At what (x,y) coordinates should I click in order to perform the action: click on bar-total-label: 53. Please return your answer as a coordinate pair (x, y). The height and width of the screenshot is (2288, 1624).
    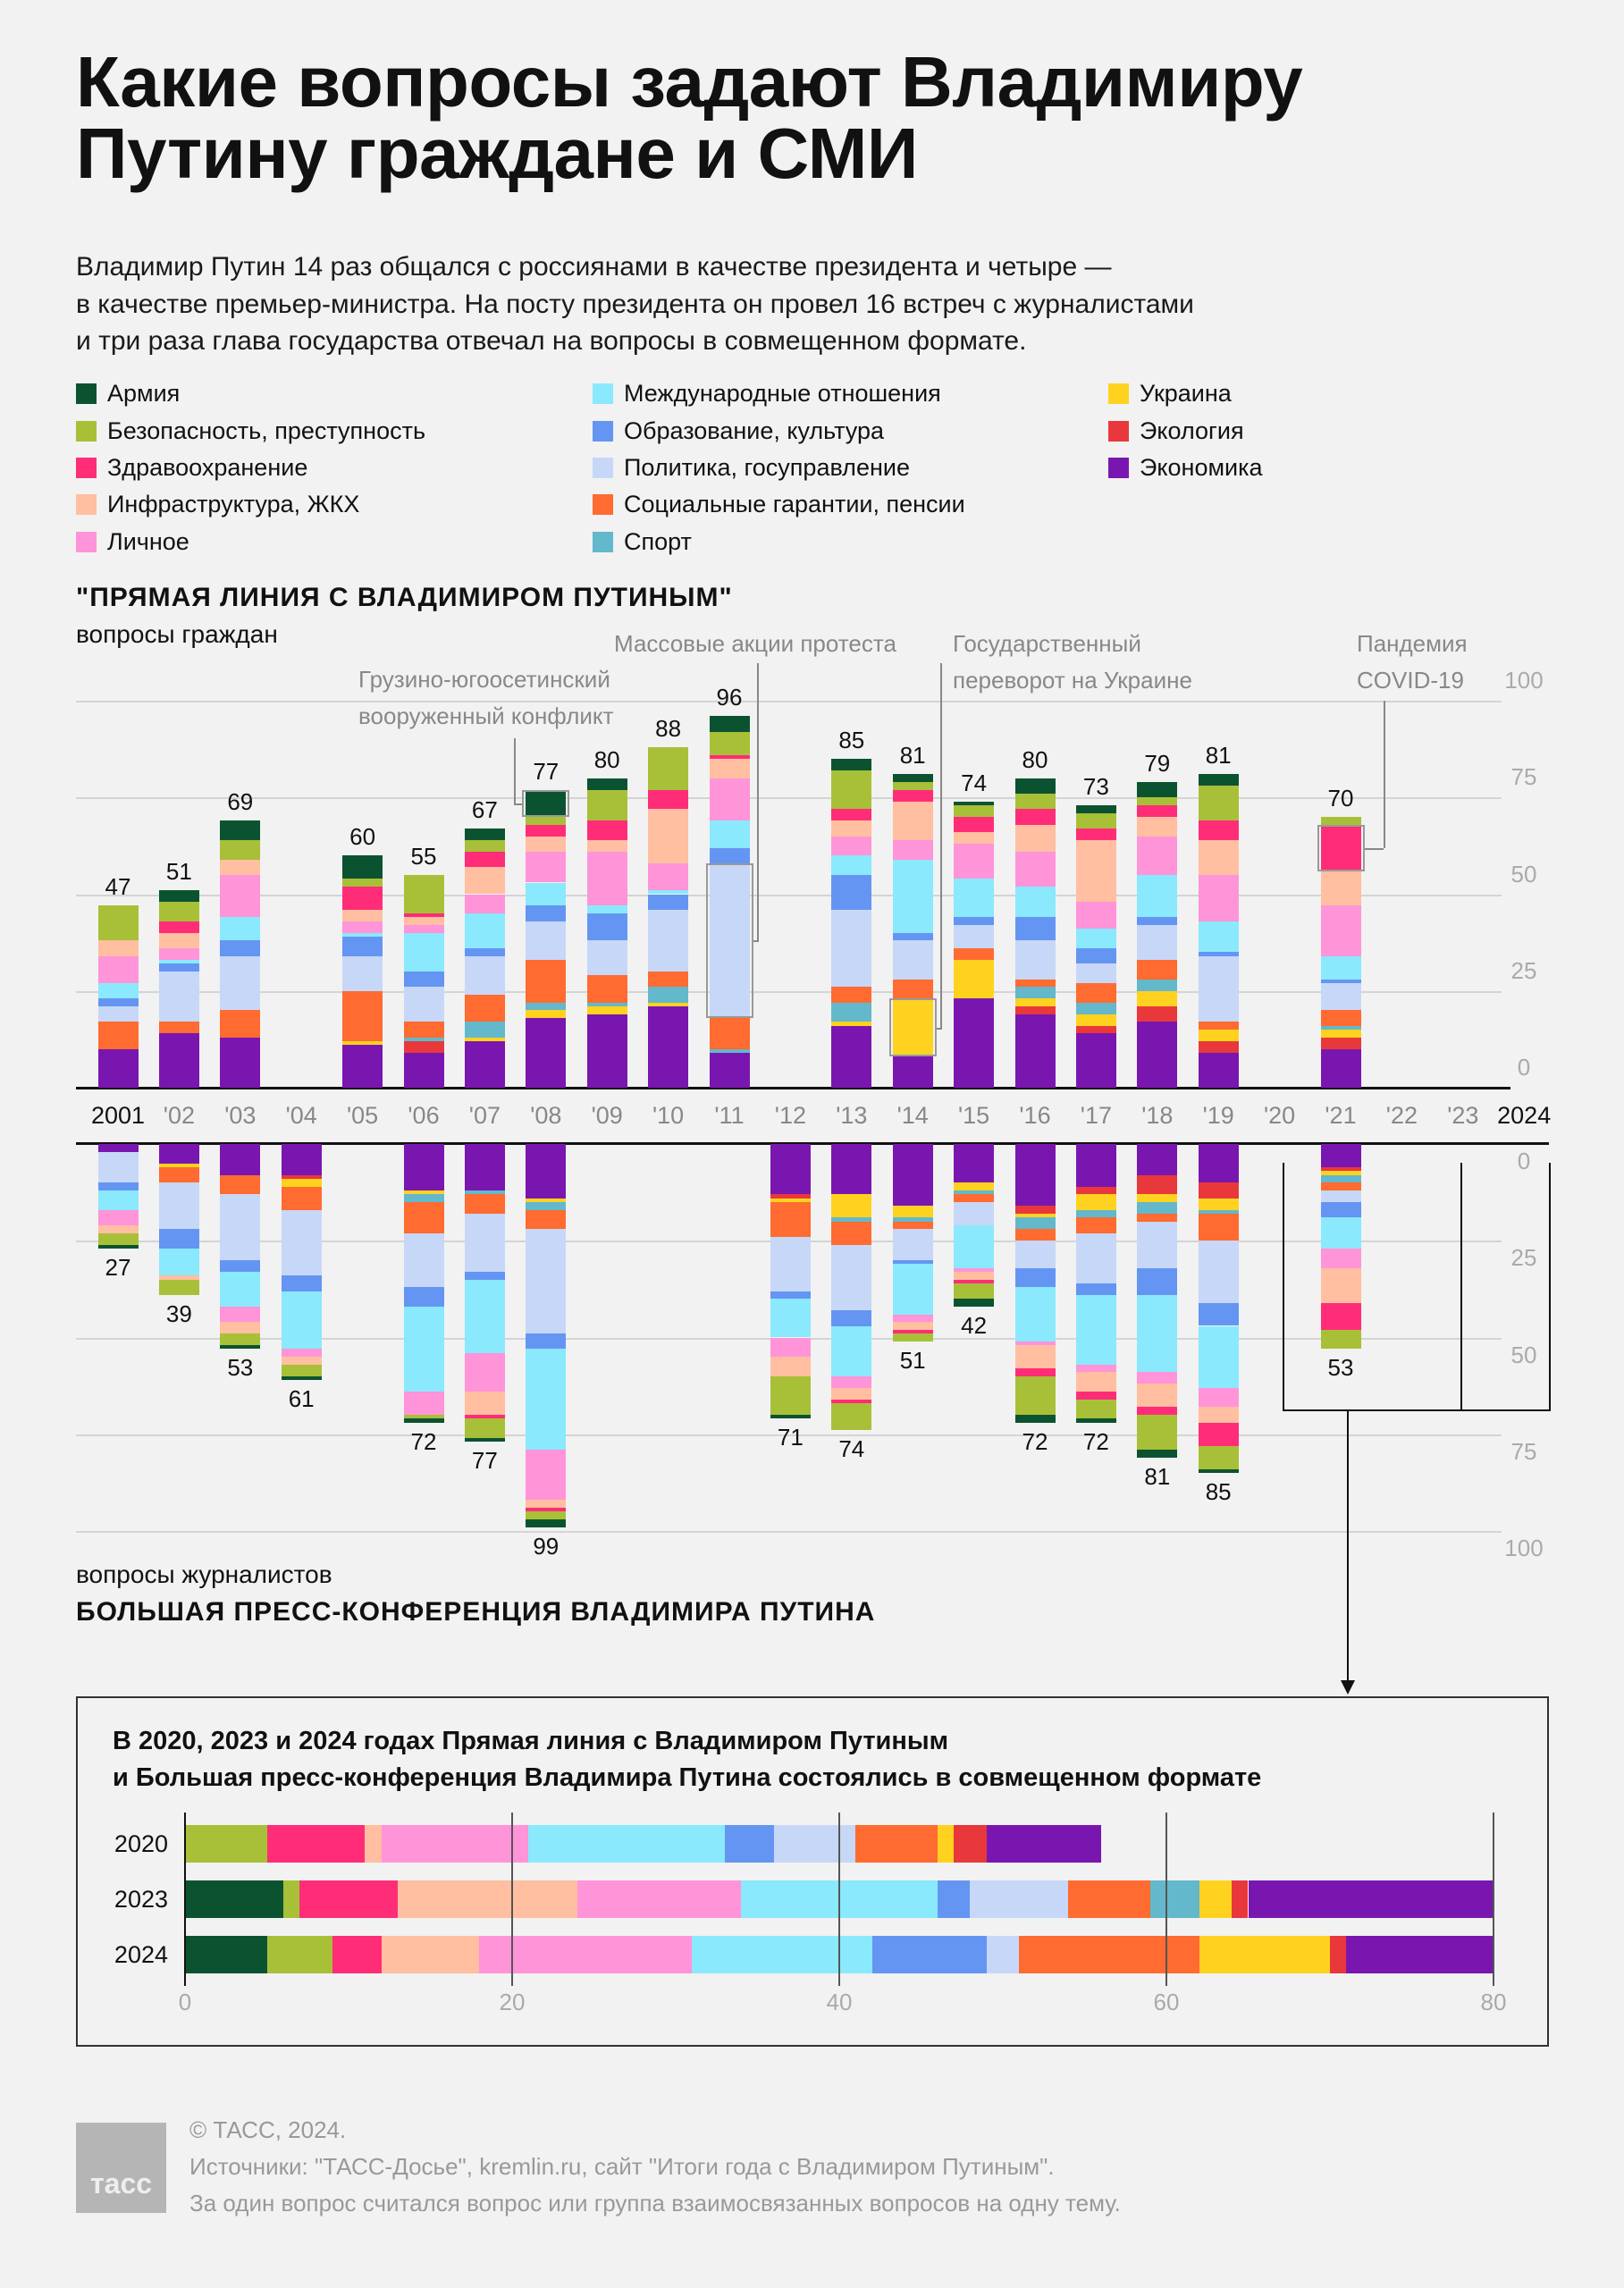
    Looking at the image, I should click on (1340, 1368).